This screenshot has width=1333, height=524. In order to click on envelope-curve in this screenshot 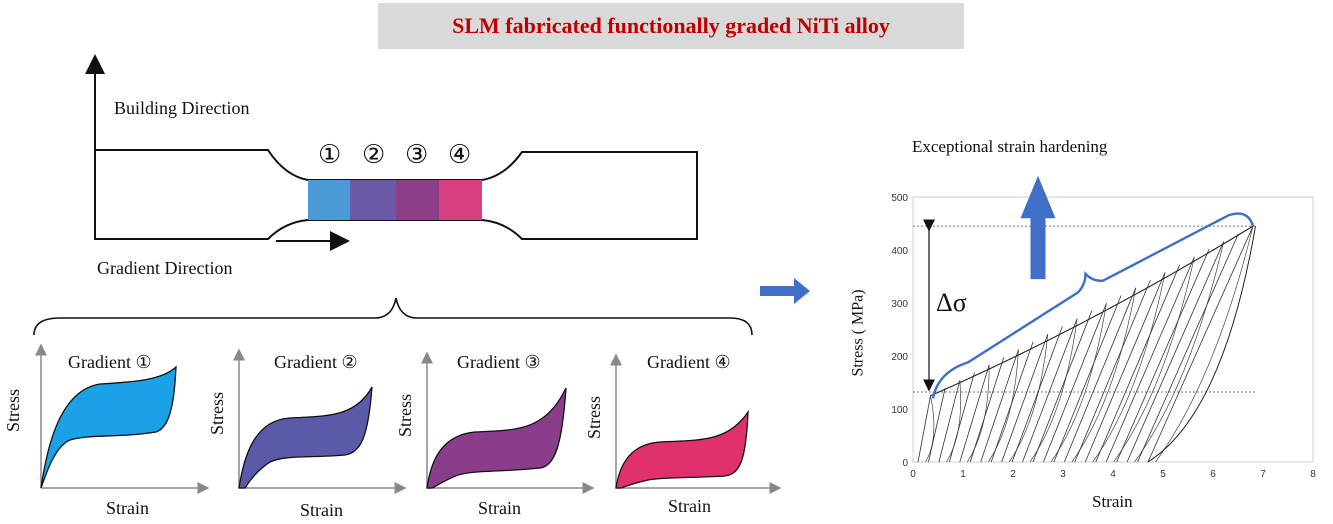, I will do `click(1092, 311)`.